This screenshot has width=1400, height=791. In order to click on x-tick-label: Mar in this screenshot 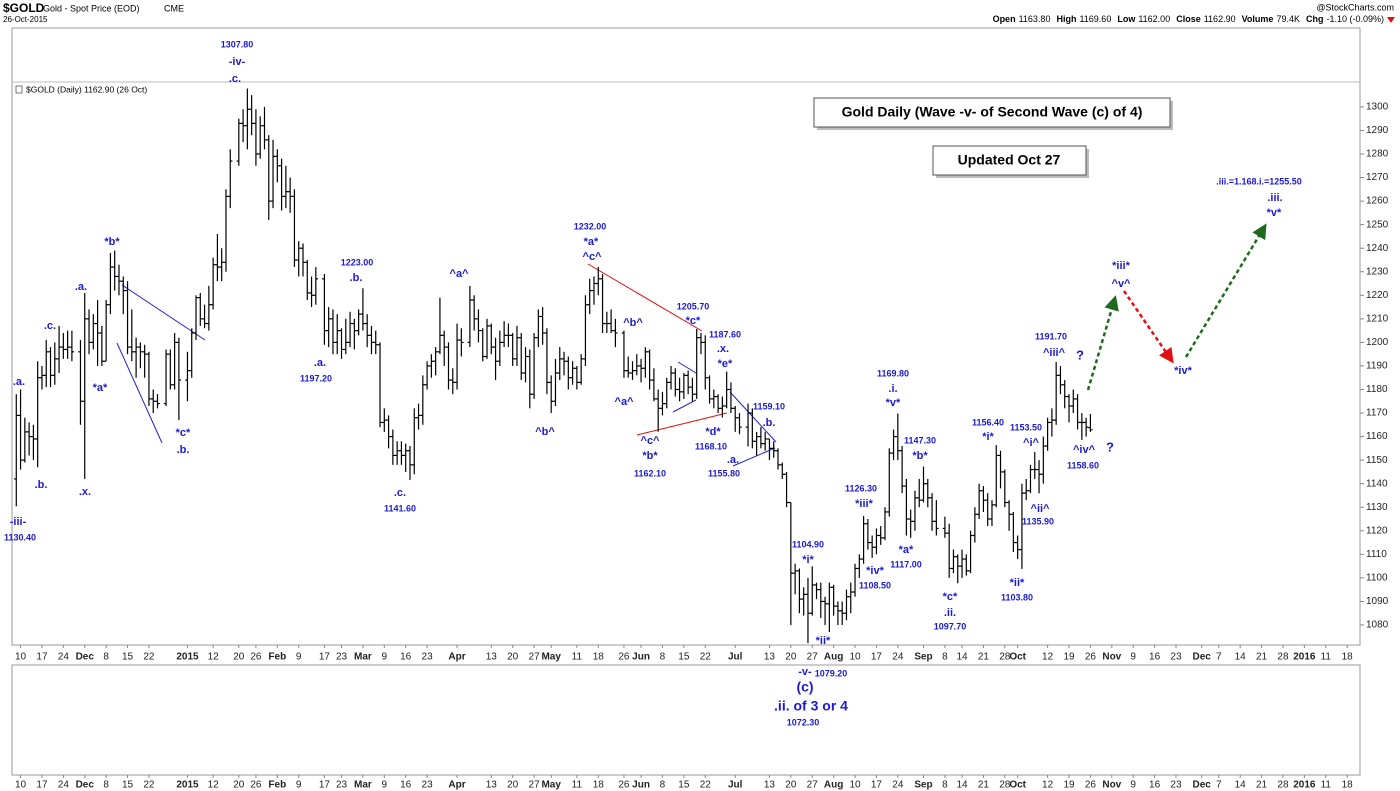, I will do `click(363, 657)`.